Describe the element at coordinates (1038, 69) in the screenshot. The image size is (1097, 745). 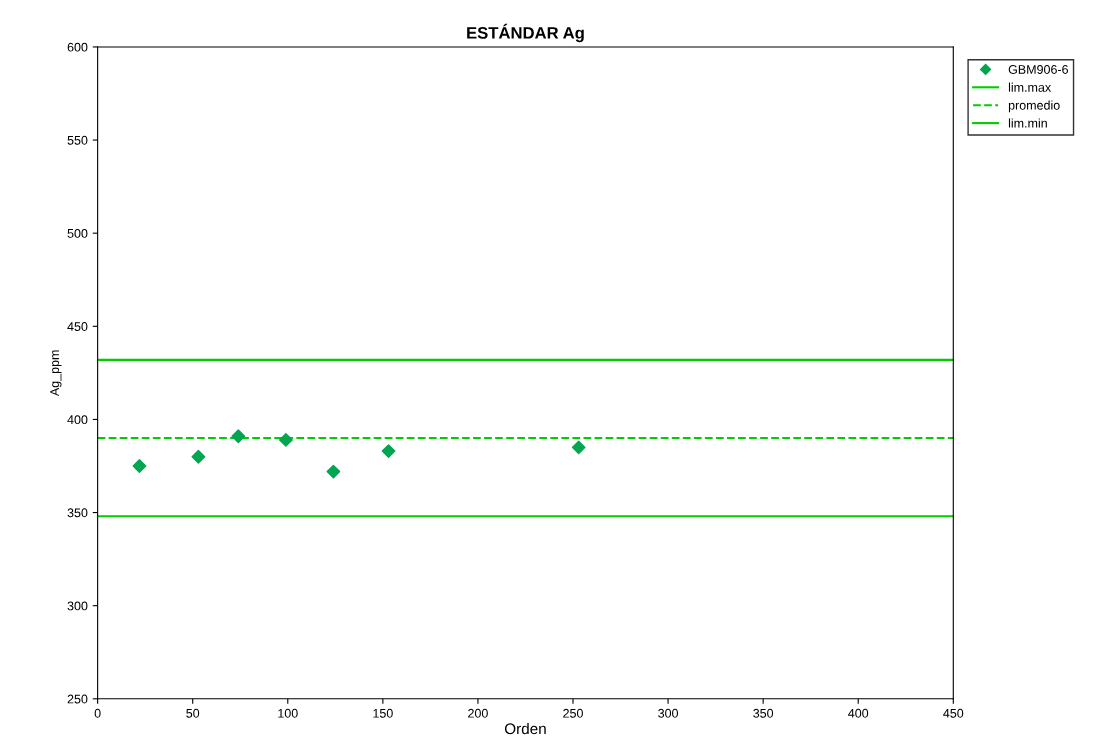
I see `legend-label: GBM906-6` at that location.